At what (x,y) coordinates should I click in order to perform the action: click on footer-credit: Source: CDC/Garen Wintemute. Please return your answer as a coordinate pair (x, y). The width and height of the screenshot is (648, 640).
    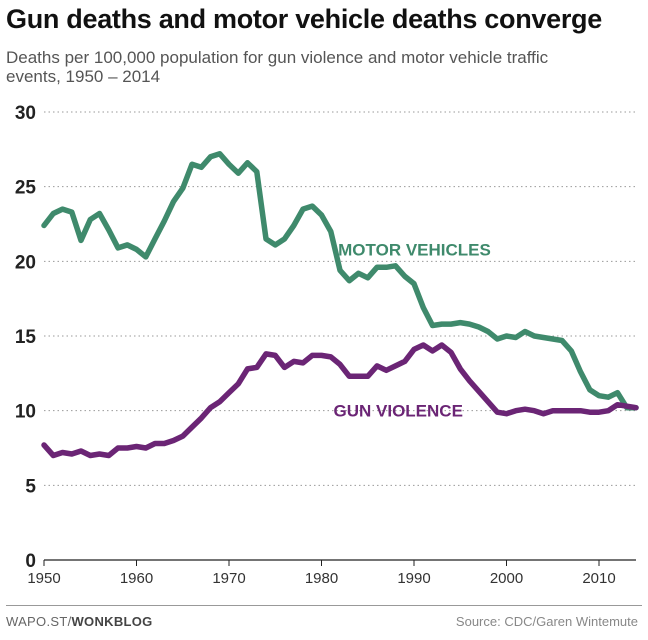
    Looking at the image, I should click on (546, 621).